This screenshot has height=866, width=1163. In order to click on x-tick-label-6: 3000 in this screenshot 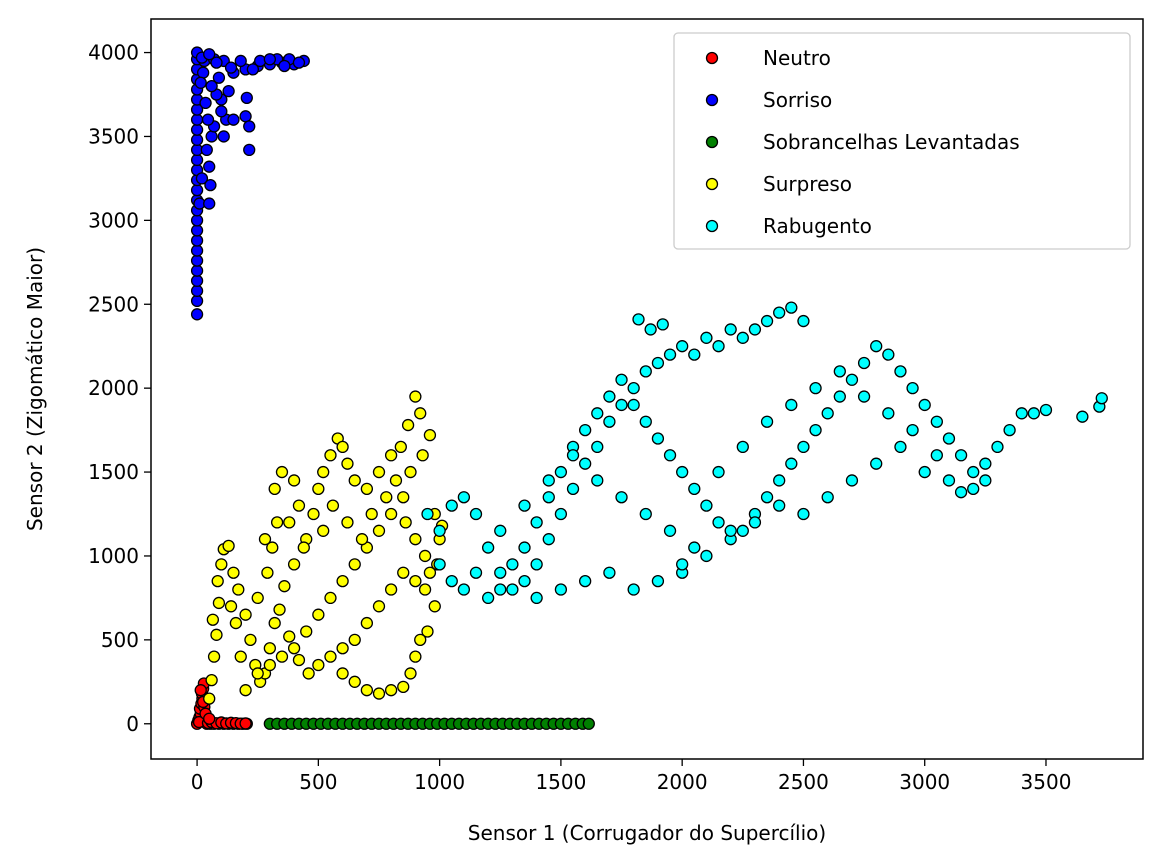, I will do `click(924, 782)`.